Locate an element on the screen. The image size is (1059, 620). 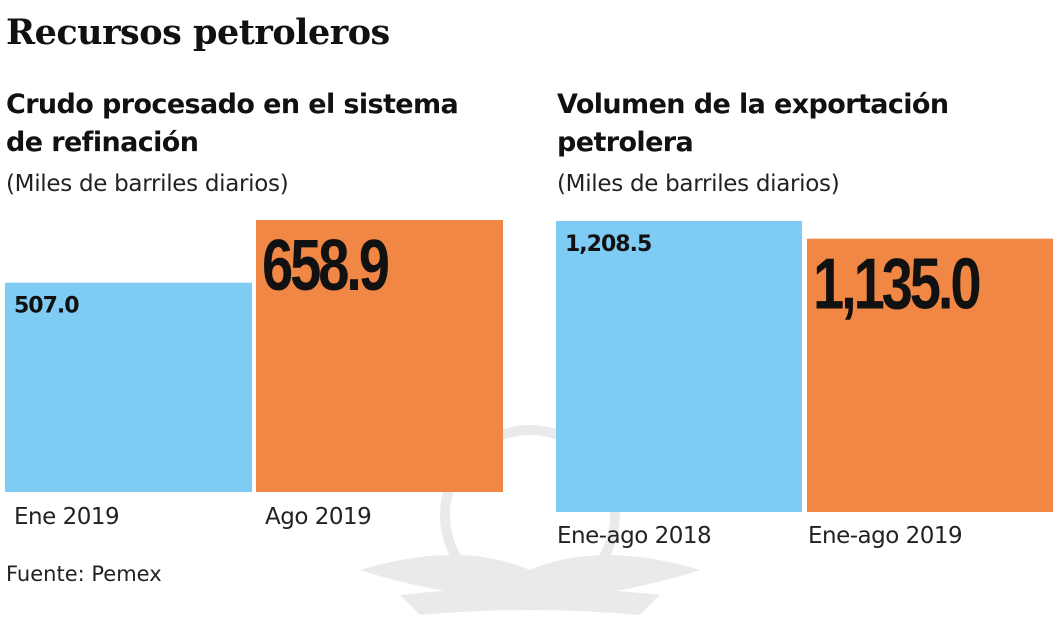
chart-2-title: Volumen de la exportación petrolera is located at coordinates (753, 124).